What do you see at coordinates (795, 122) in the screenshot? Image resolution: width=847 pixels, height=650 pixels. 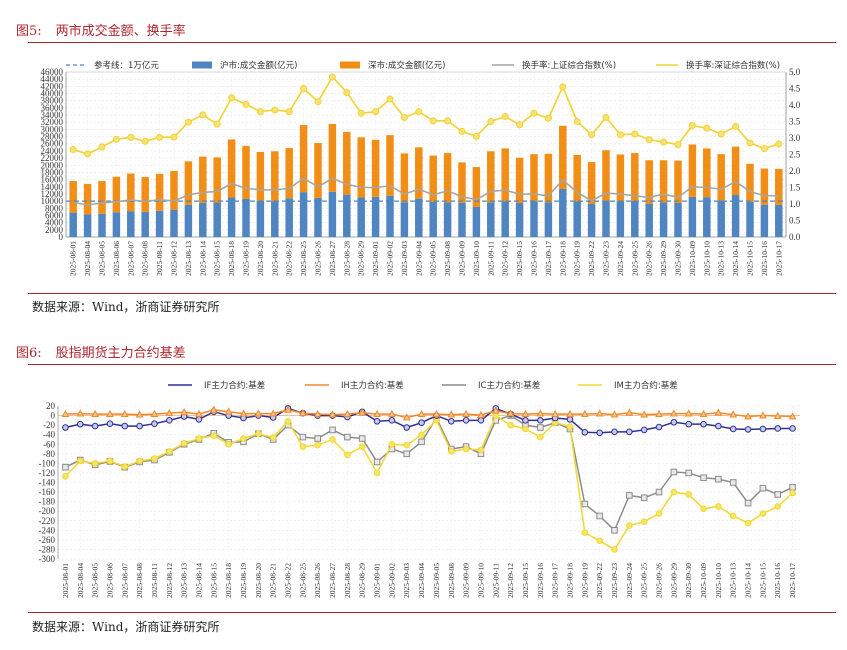 I see `right-tick-label: 3.5` at bounding box center [795, 122].